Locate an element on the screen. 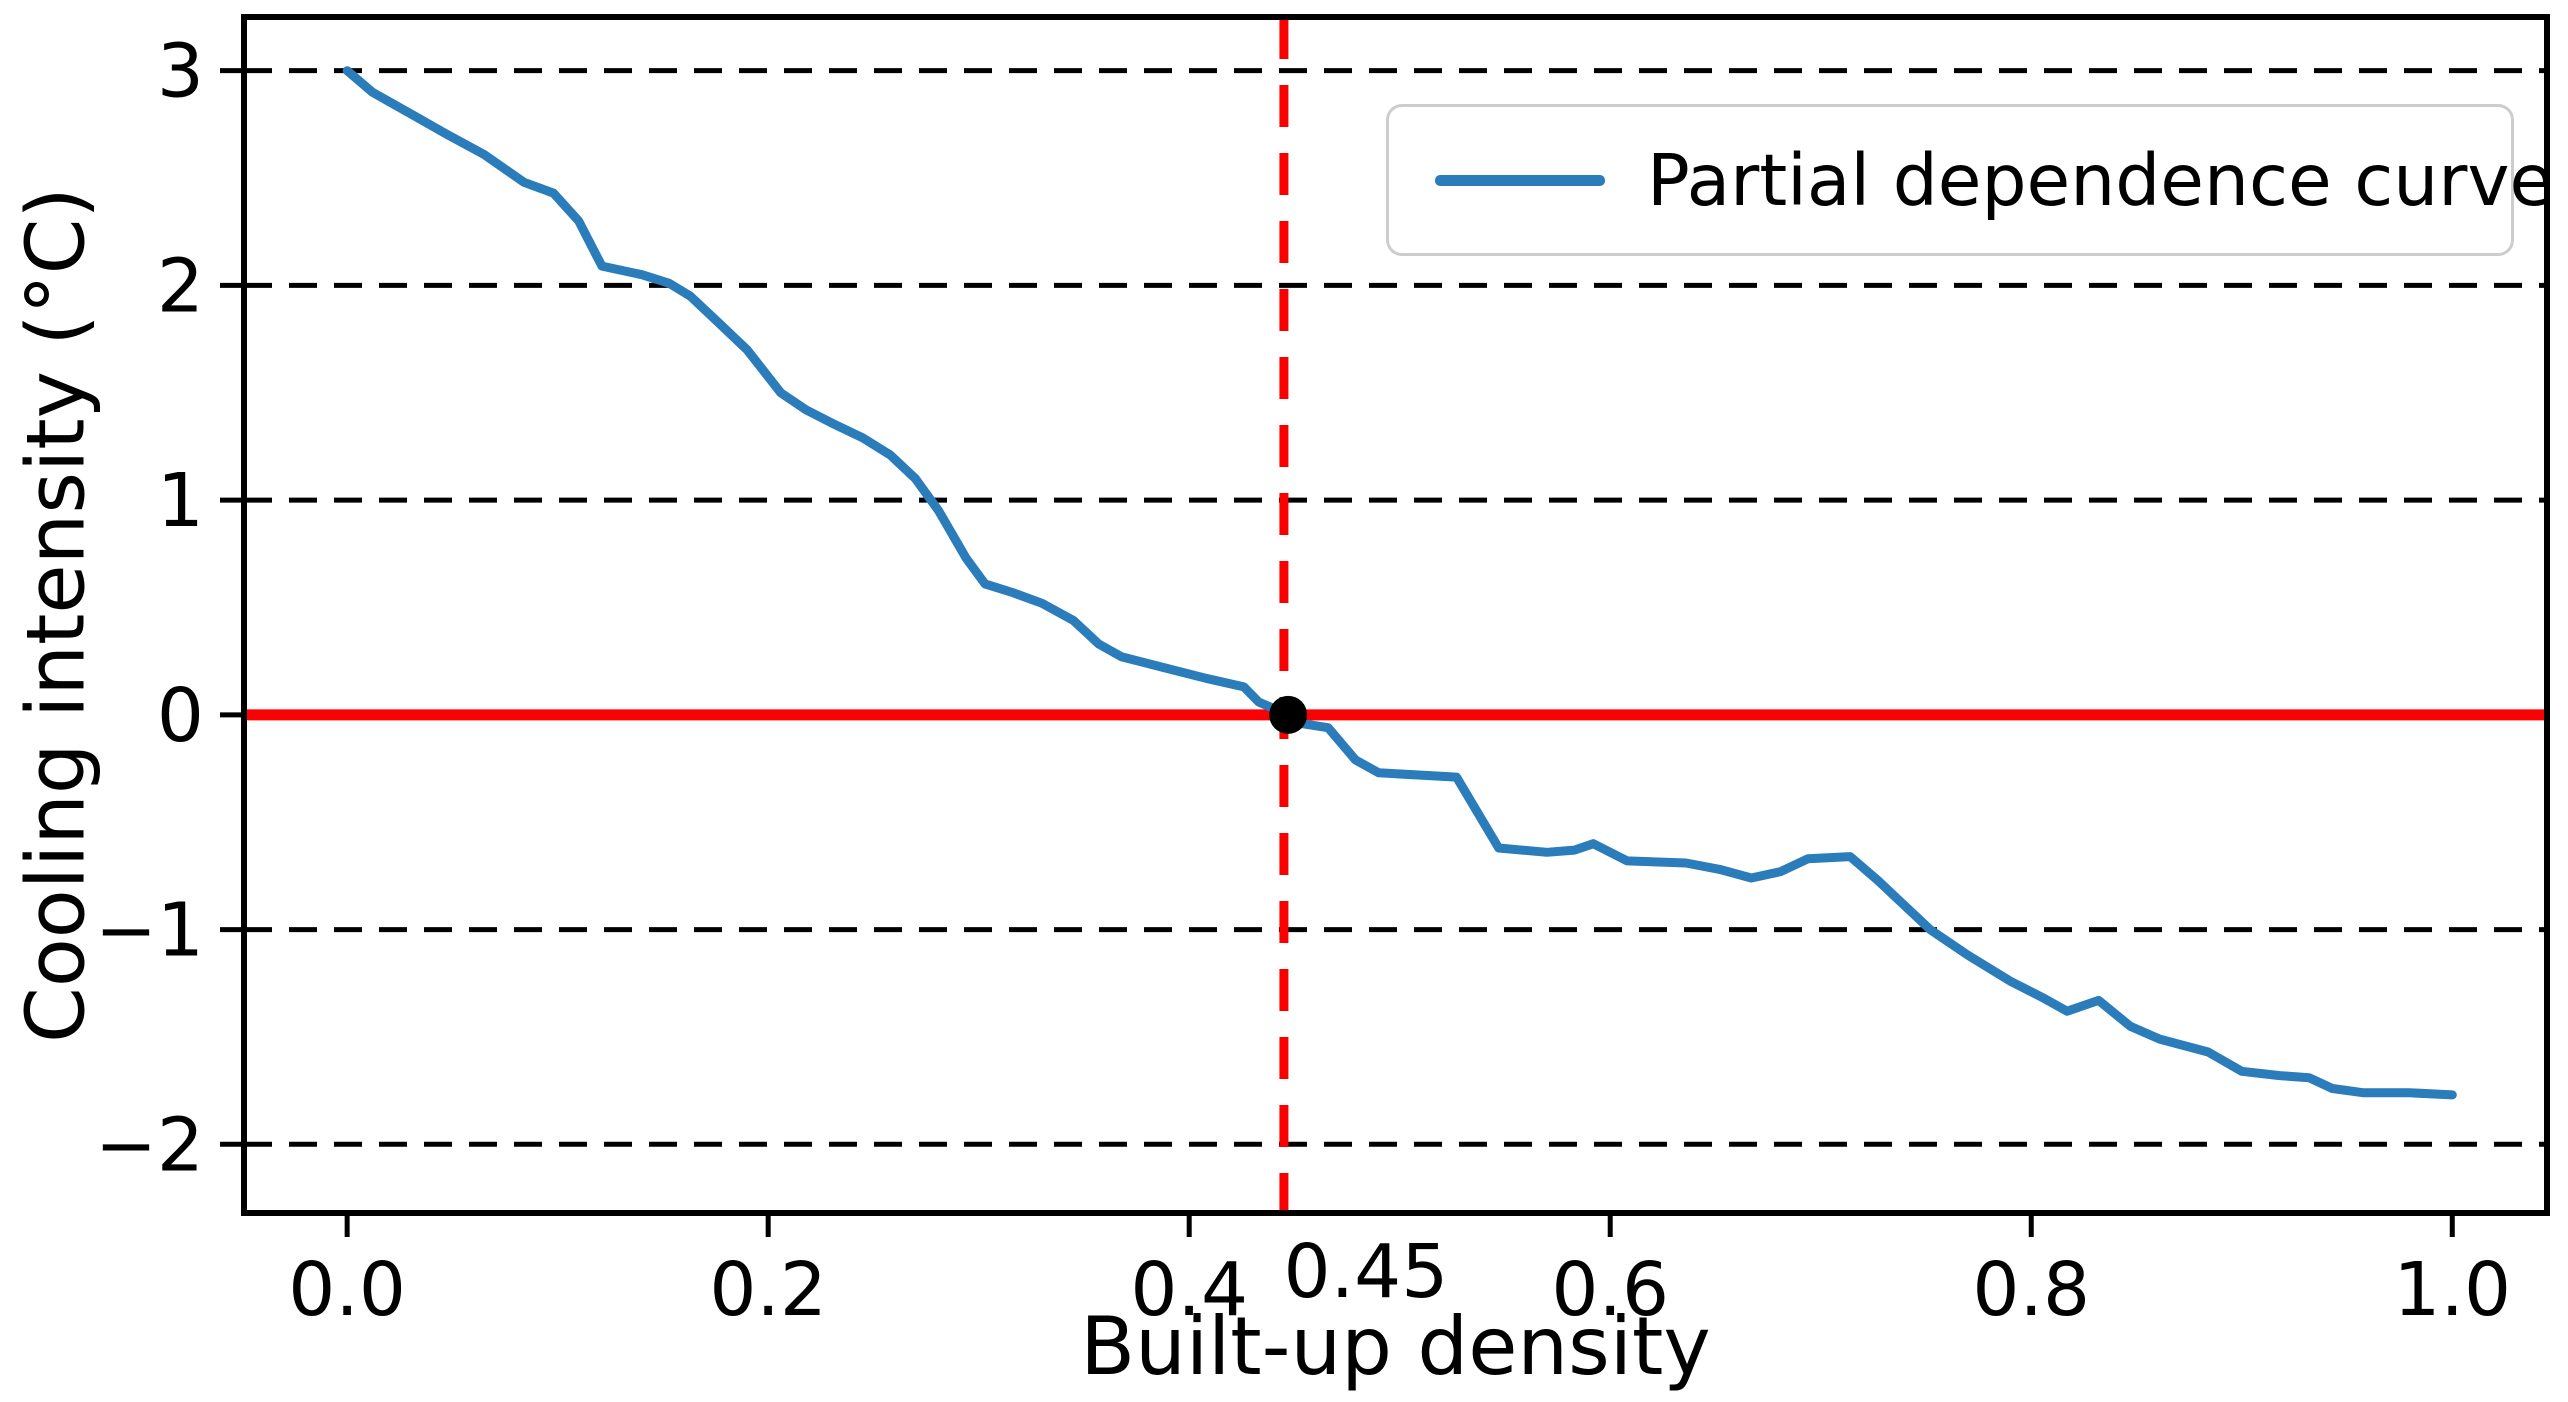 This screenshot has width=2568, height=1402. x-tick-label: 0.6 is located at coordinates (1610, 1290).